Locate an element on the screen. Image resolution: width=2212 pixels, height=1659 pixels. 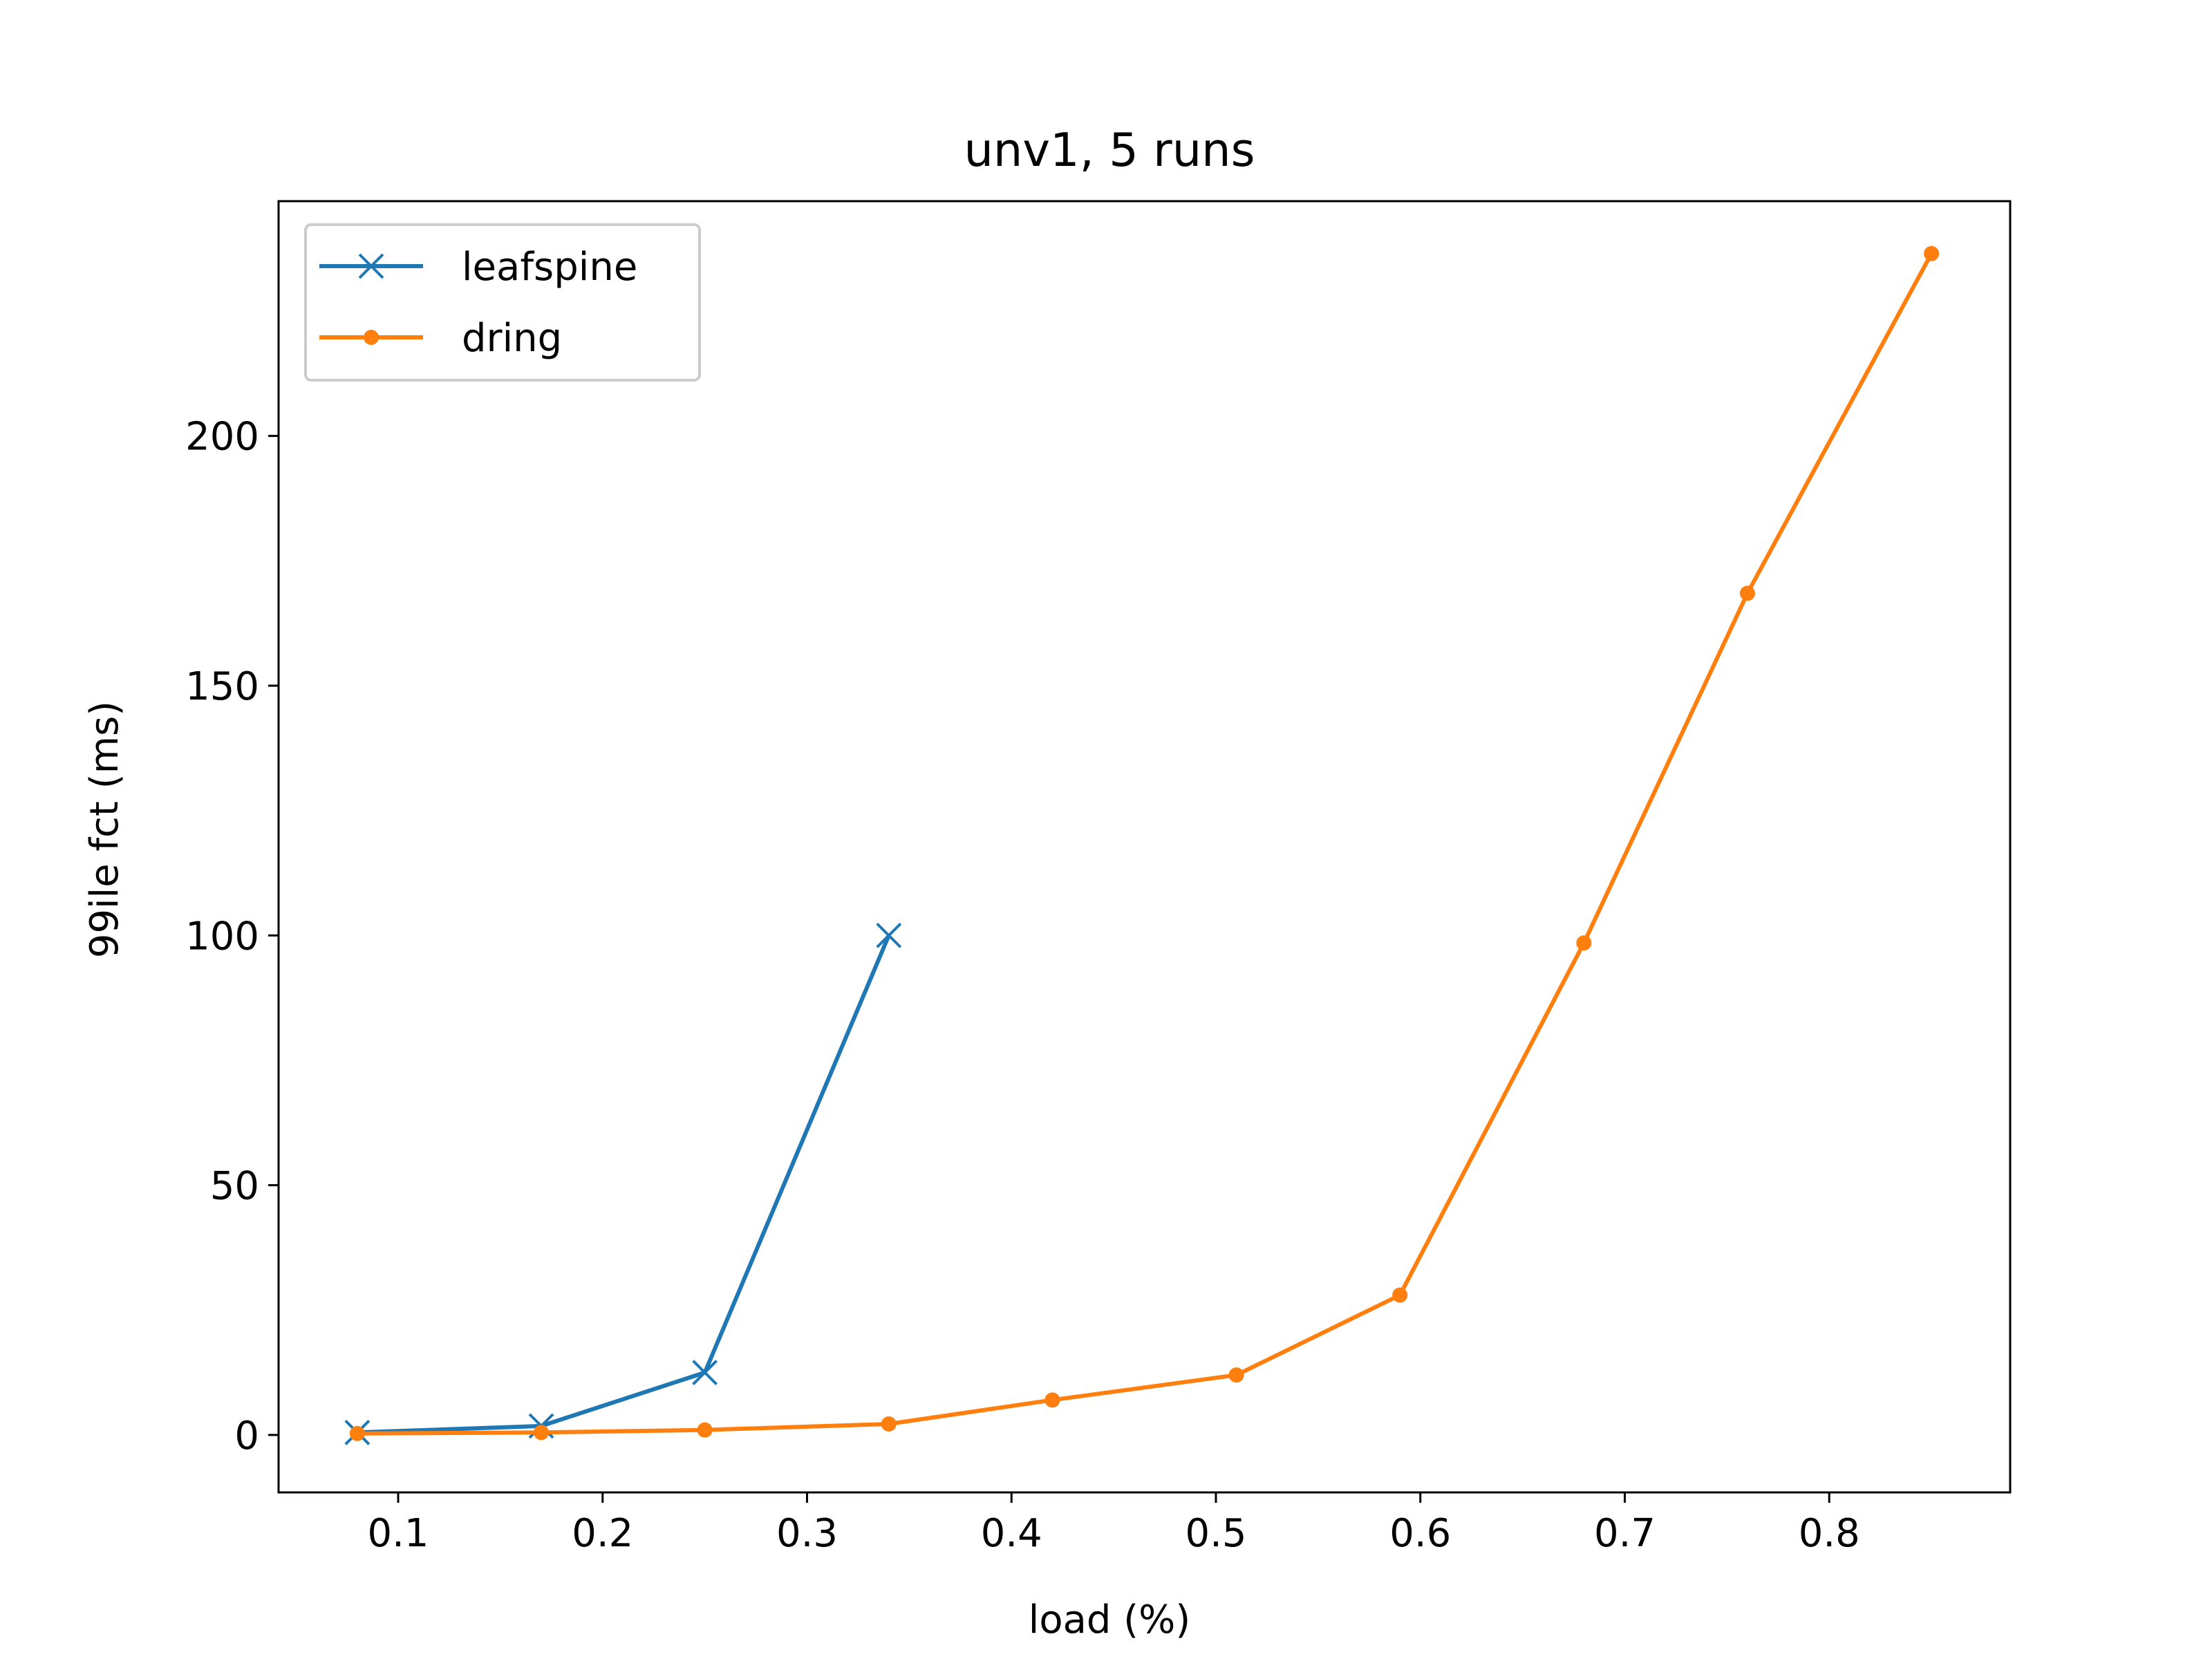
legend-label: leafspine is located at coordinates (549, 267).